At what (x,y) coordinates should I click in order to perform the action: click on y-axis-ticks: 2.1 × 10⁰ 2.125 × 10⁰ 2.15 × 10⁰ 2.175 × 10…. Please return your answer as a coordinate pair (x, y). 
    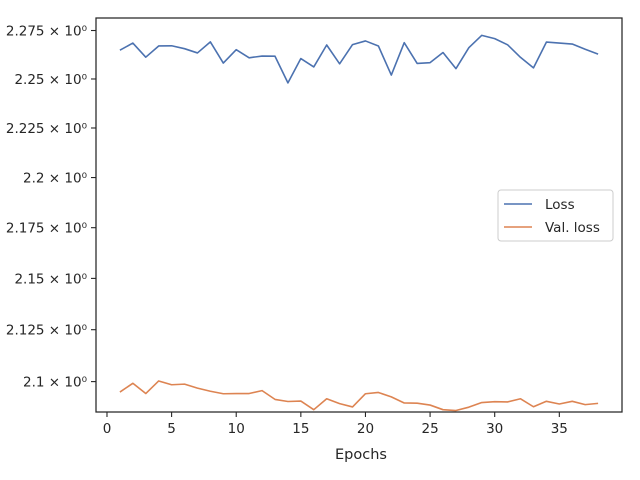
    Looking at the image, I should click on (51, 207).